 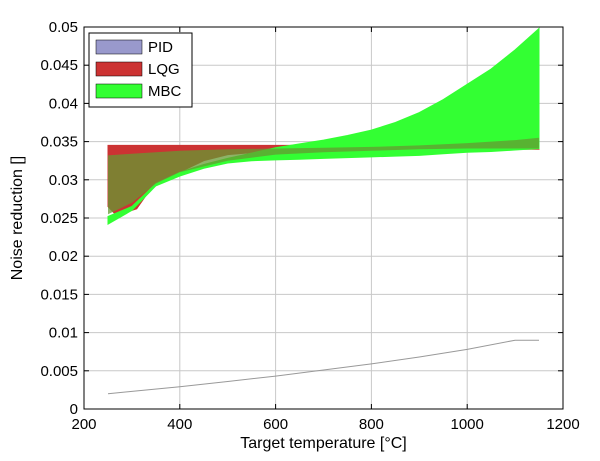 I want to click on x-tick-label: 1200, so click(x=562, y=424).